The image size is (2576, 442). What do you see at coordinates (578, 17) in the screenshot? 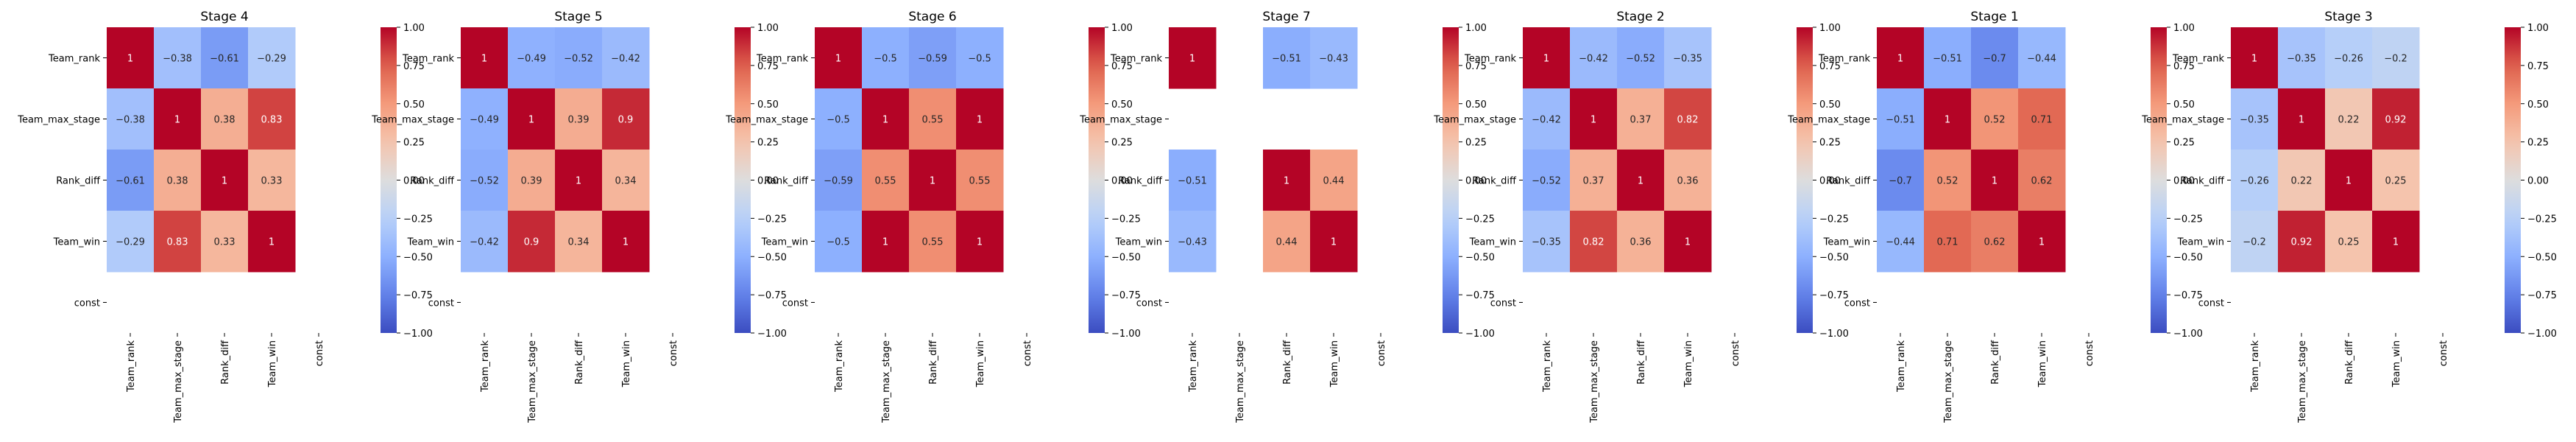
I see `panel-title: Stage 5` at bounding box center [578, 17].